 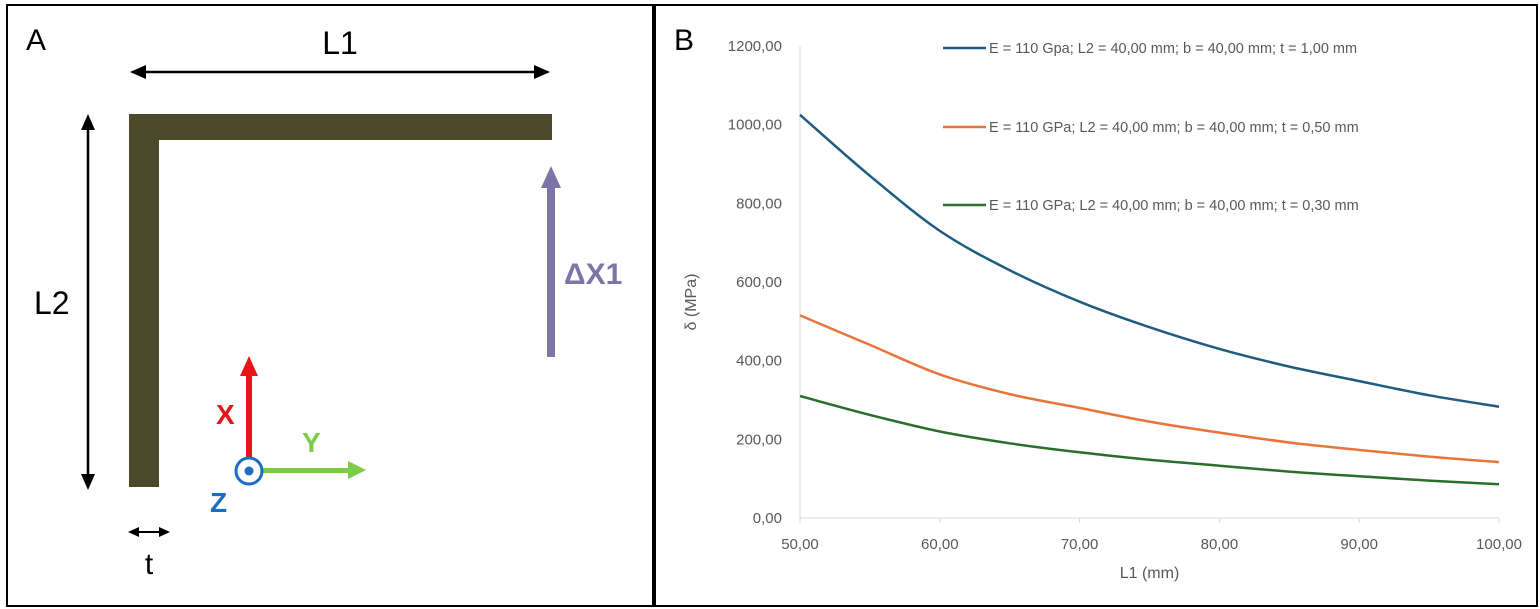 What do you see at coordinates (1220, 544) in the screenshot?
I see `x-tick-label: 80,00` at bounding box center [1220, 544].